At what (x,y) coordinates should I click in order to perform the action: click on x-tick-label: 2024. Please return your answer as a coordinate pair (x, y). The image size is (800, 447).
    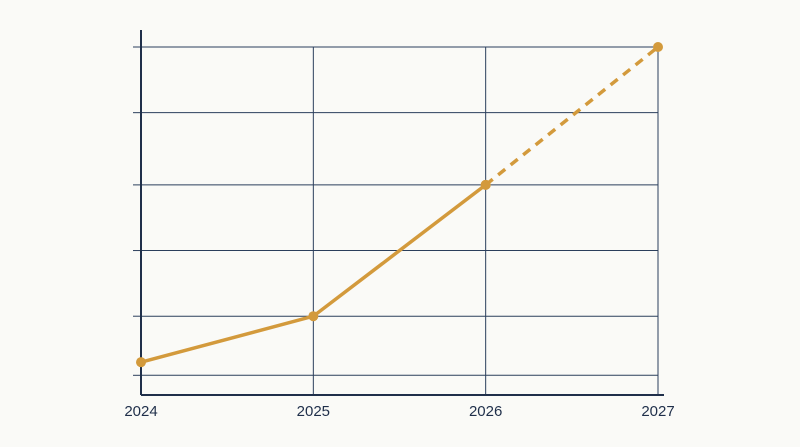
    Looking at the image, I should click on (140, 411).